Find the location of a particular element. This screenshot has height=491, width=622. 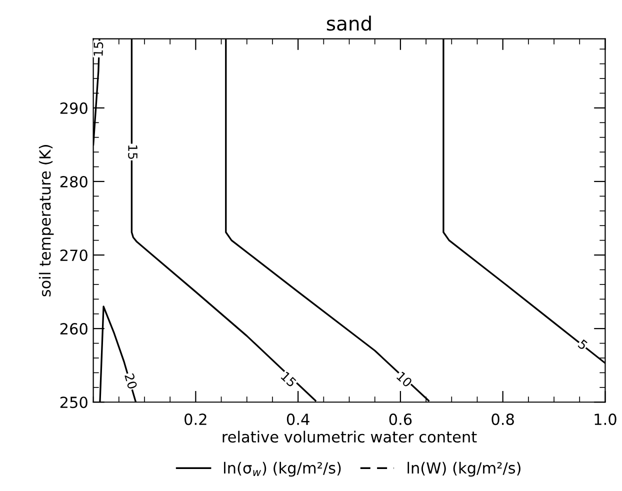

legend-label: ln(W) (kg/m²/s) is located at coordinates (464, 469).